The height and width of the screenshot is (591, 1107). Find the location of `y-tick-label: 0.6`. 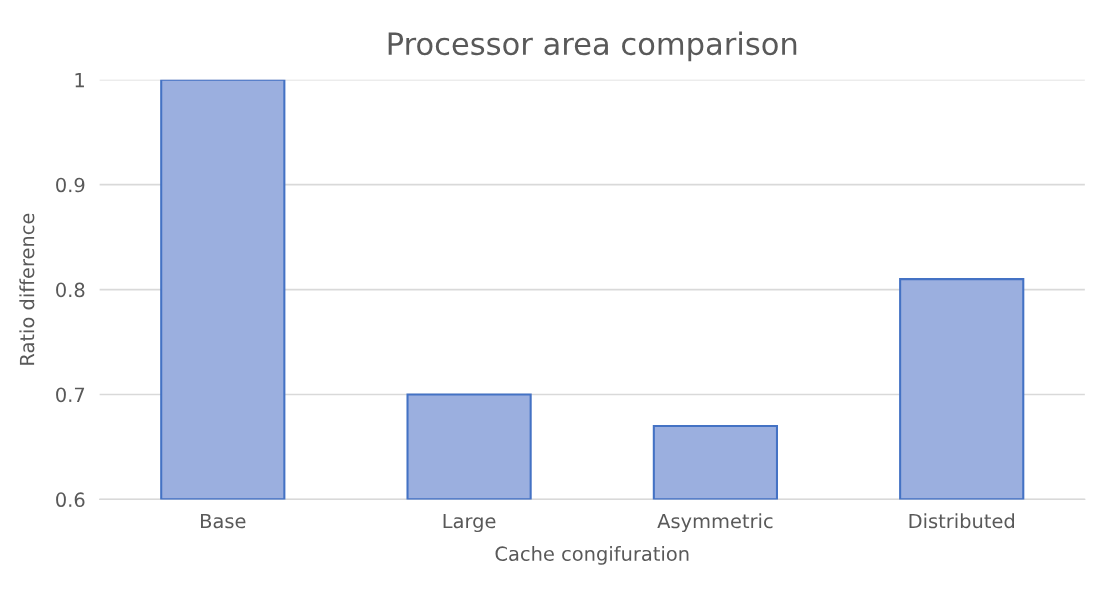

y-tick-label: 0.6 is located at coordinates (70, 500).